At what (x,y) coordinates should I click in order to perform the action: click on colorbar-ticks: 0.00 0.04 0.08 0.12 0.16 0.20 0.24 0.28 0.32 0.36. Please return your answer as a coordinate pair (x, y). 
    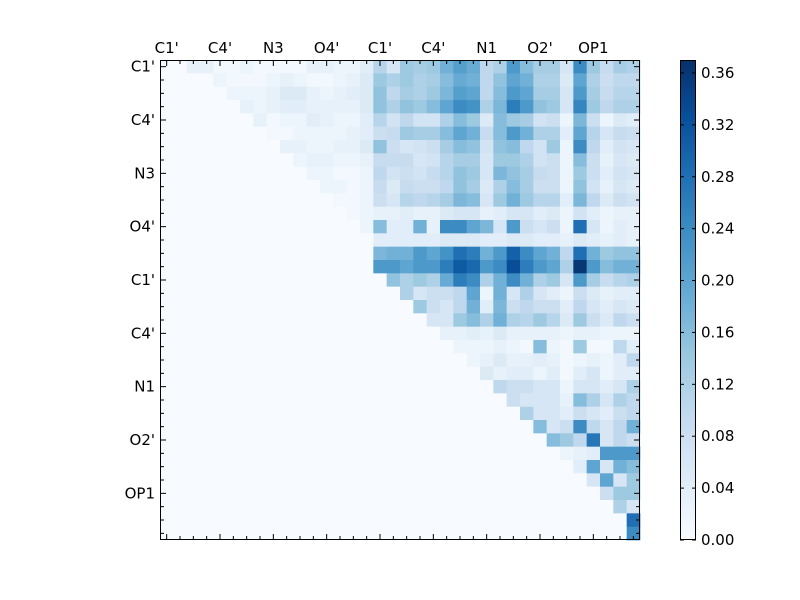
    Looking at the image, I should click on (707, 306).